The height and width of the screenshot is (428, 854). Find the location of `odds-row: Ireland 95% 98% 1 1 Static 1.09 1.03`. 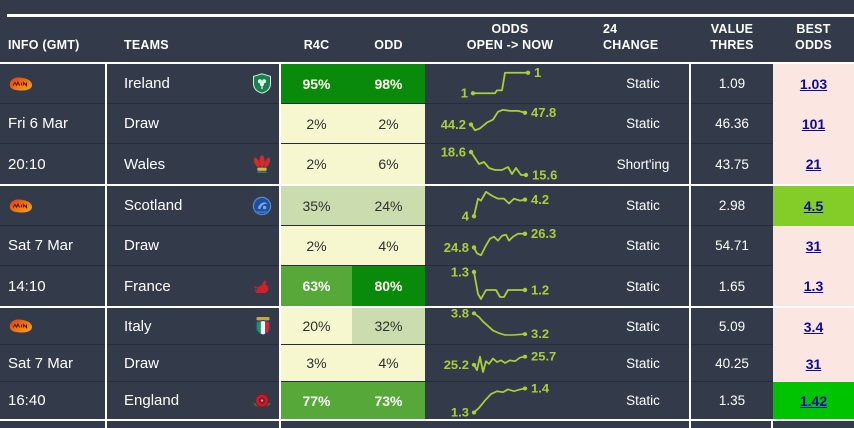

odds-row: Ireland 95% 98% 1 1 Static 1.09 1.03 is located at coordinates (427, 84).